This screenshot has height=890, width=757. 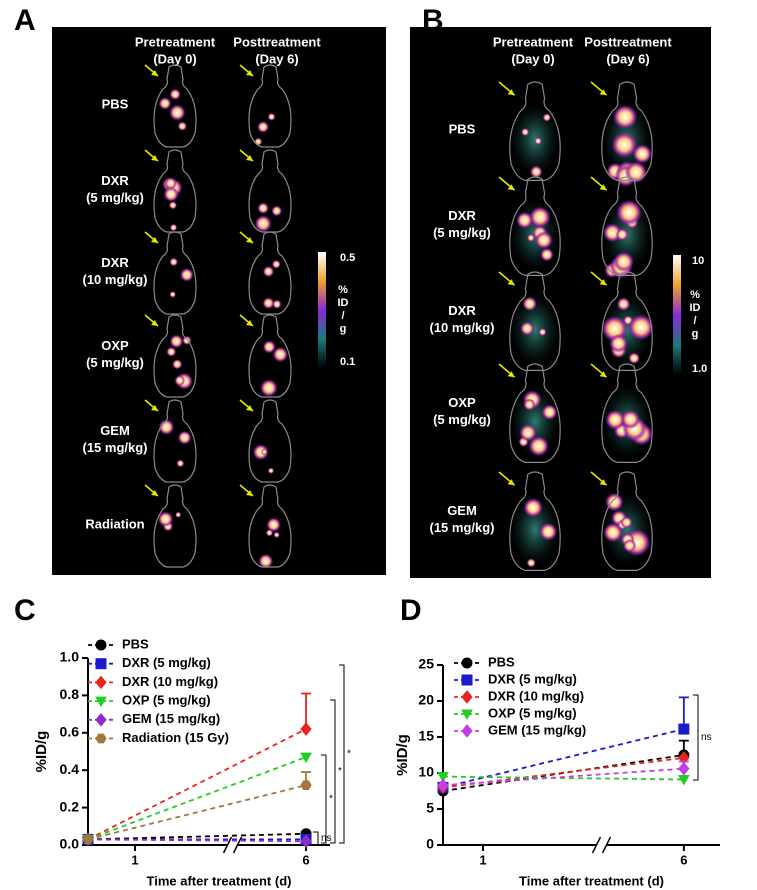 What do you see at coordinates (114, 279) in the screenshot?
I see `row-label: (10 mg/kg)` at bounding box center [114, 279].